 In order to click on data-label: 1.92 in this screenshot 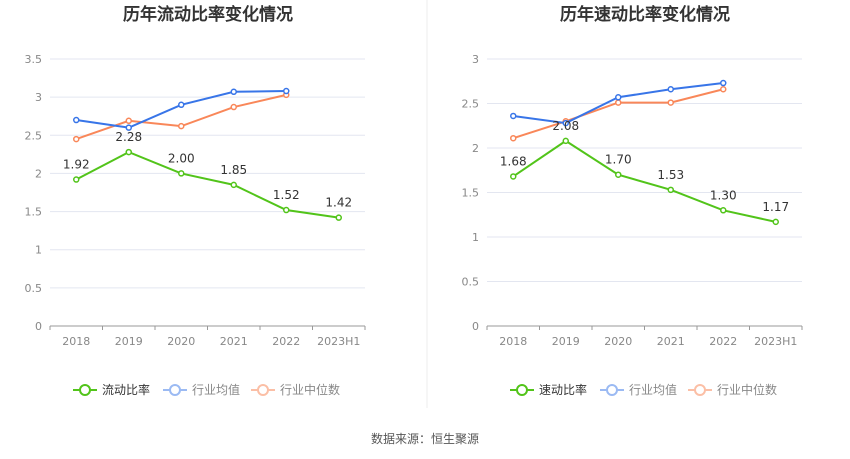, I will do `click(76, 165)`.